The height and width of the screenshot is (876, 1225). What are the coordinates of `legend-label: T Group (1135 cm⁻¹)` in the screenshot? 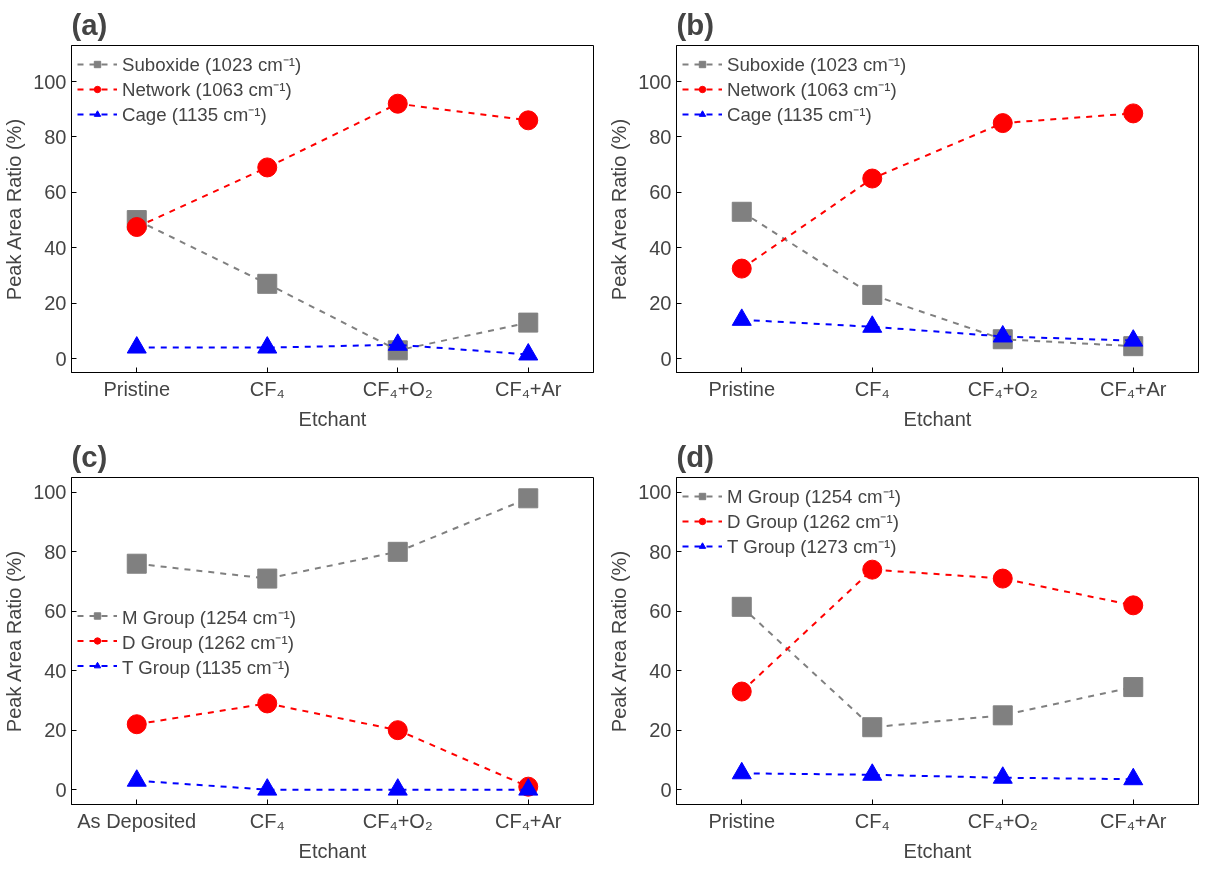 It's located at (206, 666).